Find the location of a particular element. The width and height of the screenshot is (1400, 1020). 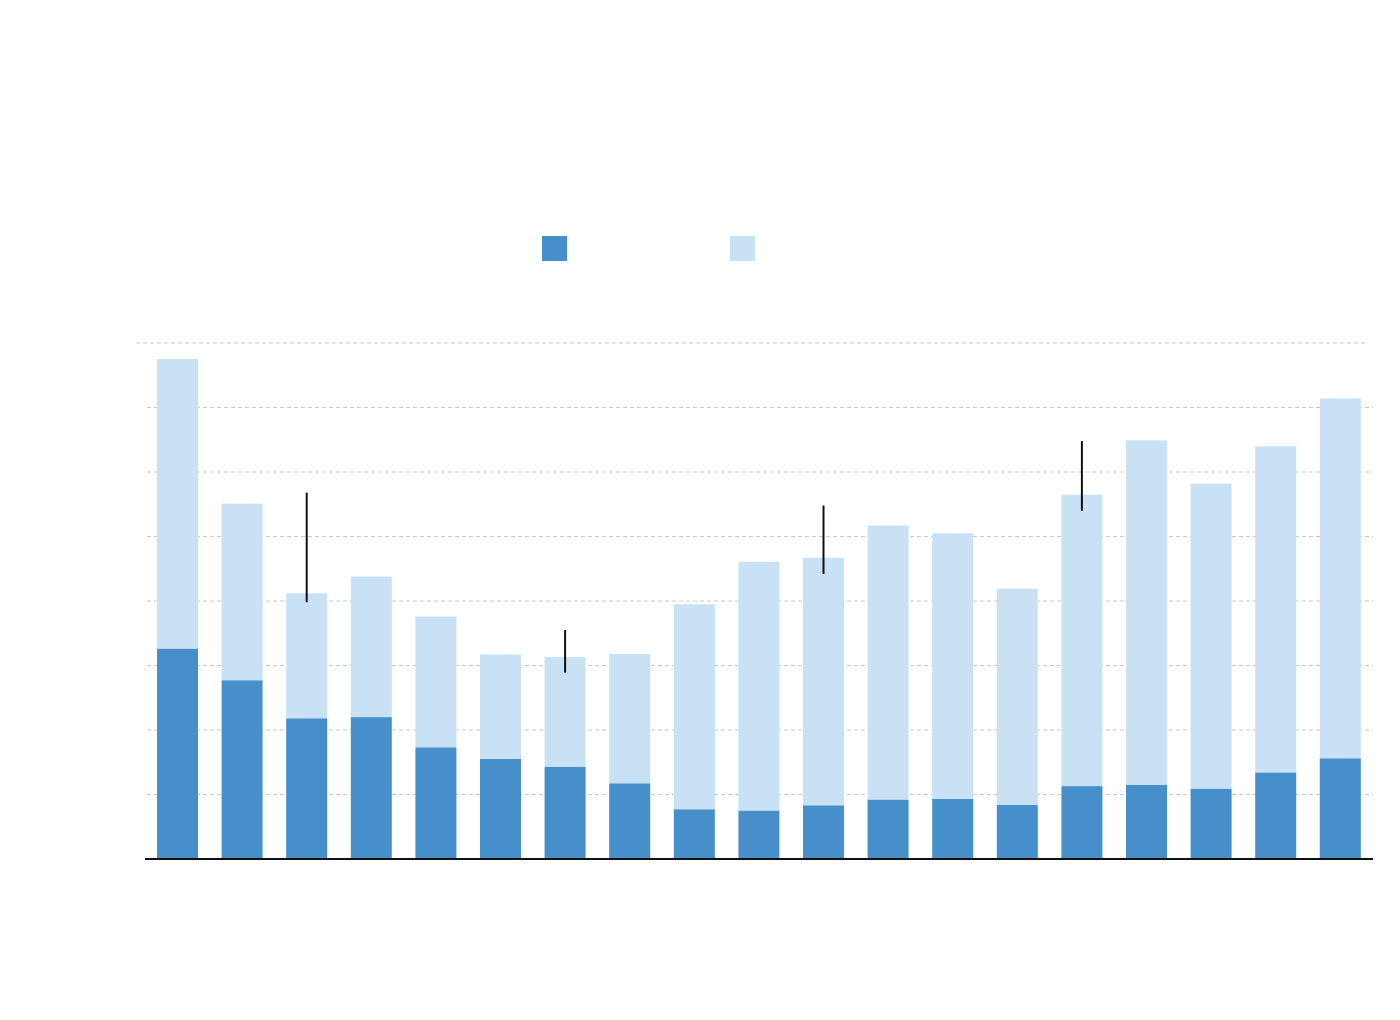

annotation-lines is located at coordinates (694, 557).